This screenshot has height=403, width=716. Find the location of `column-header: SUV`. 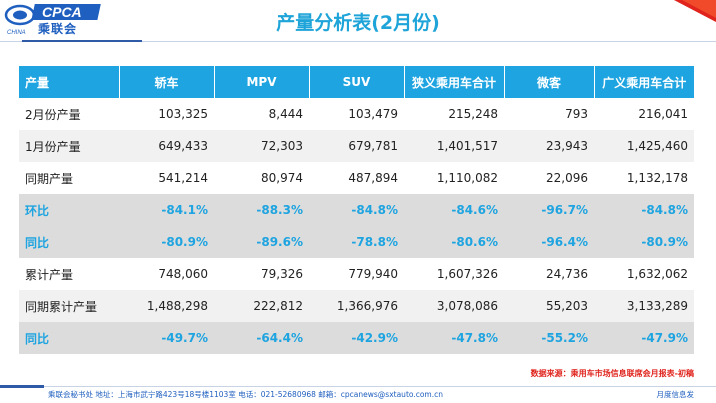

column-header: SUV is located at coordinates (356, 82).